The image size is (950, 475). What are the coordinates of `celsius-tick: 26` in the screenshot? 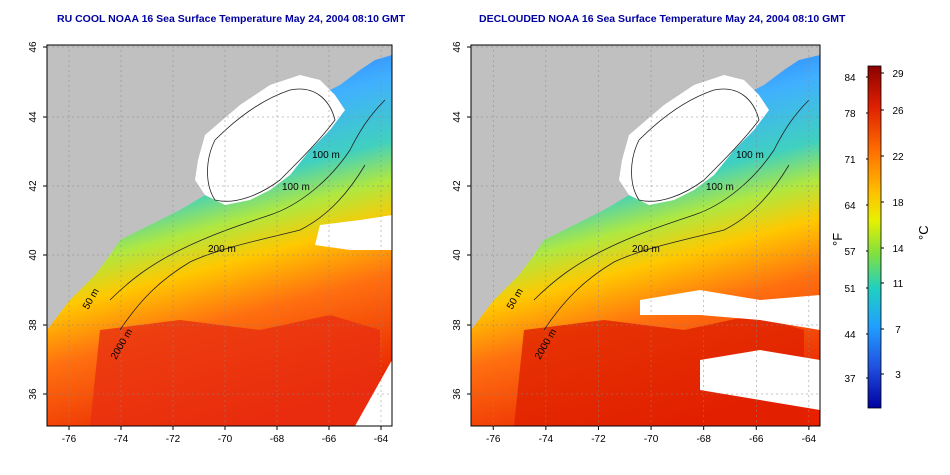 It's located at (898, 111).